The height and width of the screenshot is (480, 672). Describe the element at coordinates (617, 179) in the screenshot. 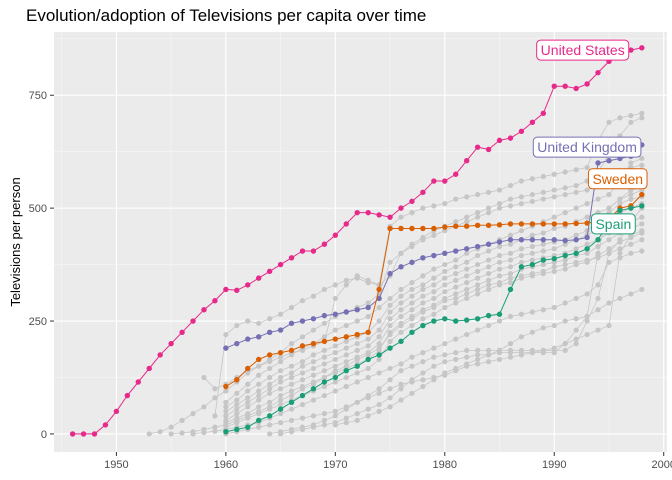

I see `label-box-sweden` at that location.